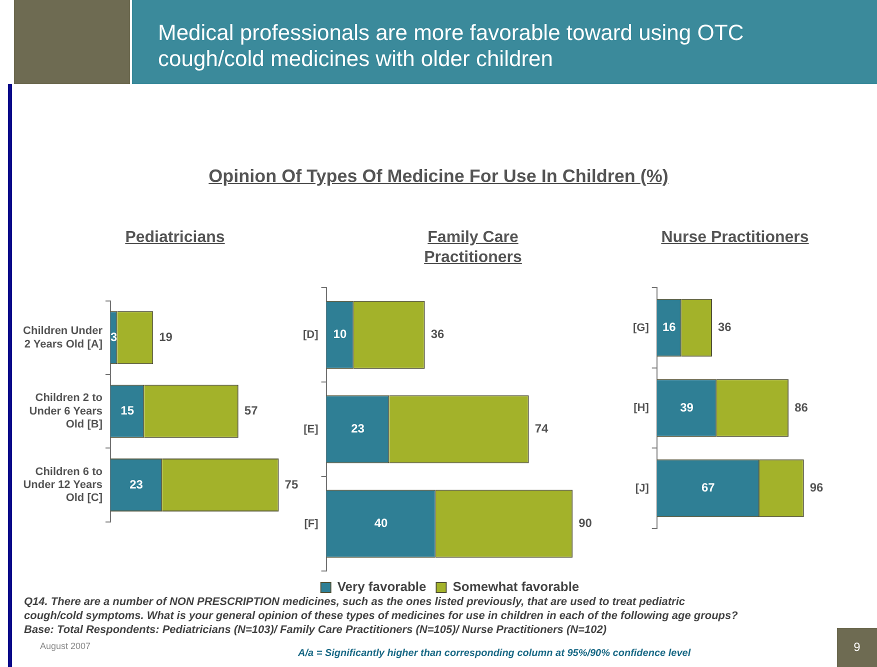 The image size is (877, 667). What do you see at coordinates (642, 408) in the screenshot?
I see `y-tick-label: [H]` at bounding box center [642, 408].